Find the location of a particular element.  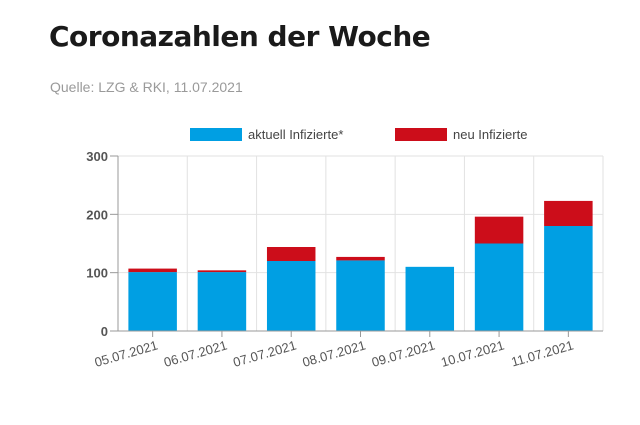

x-tick-label: 05.07.2021 is located at coordinates (126, 353).